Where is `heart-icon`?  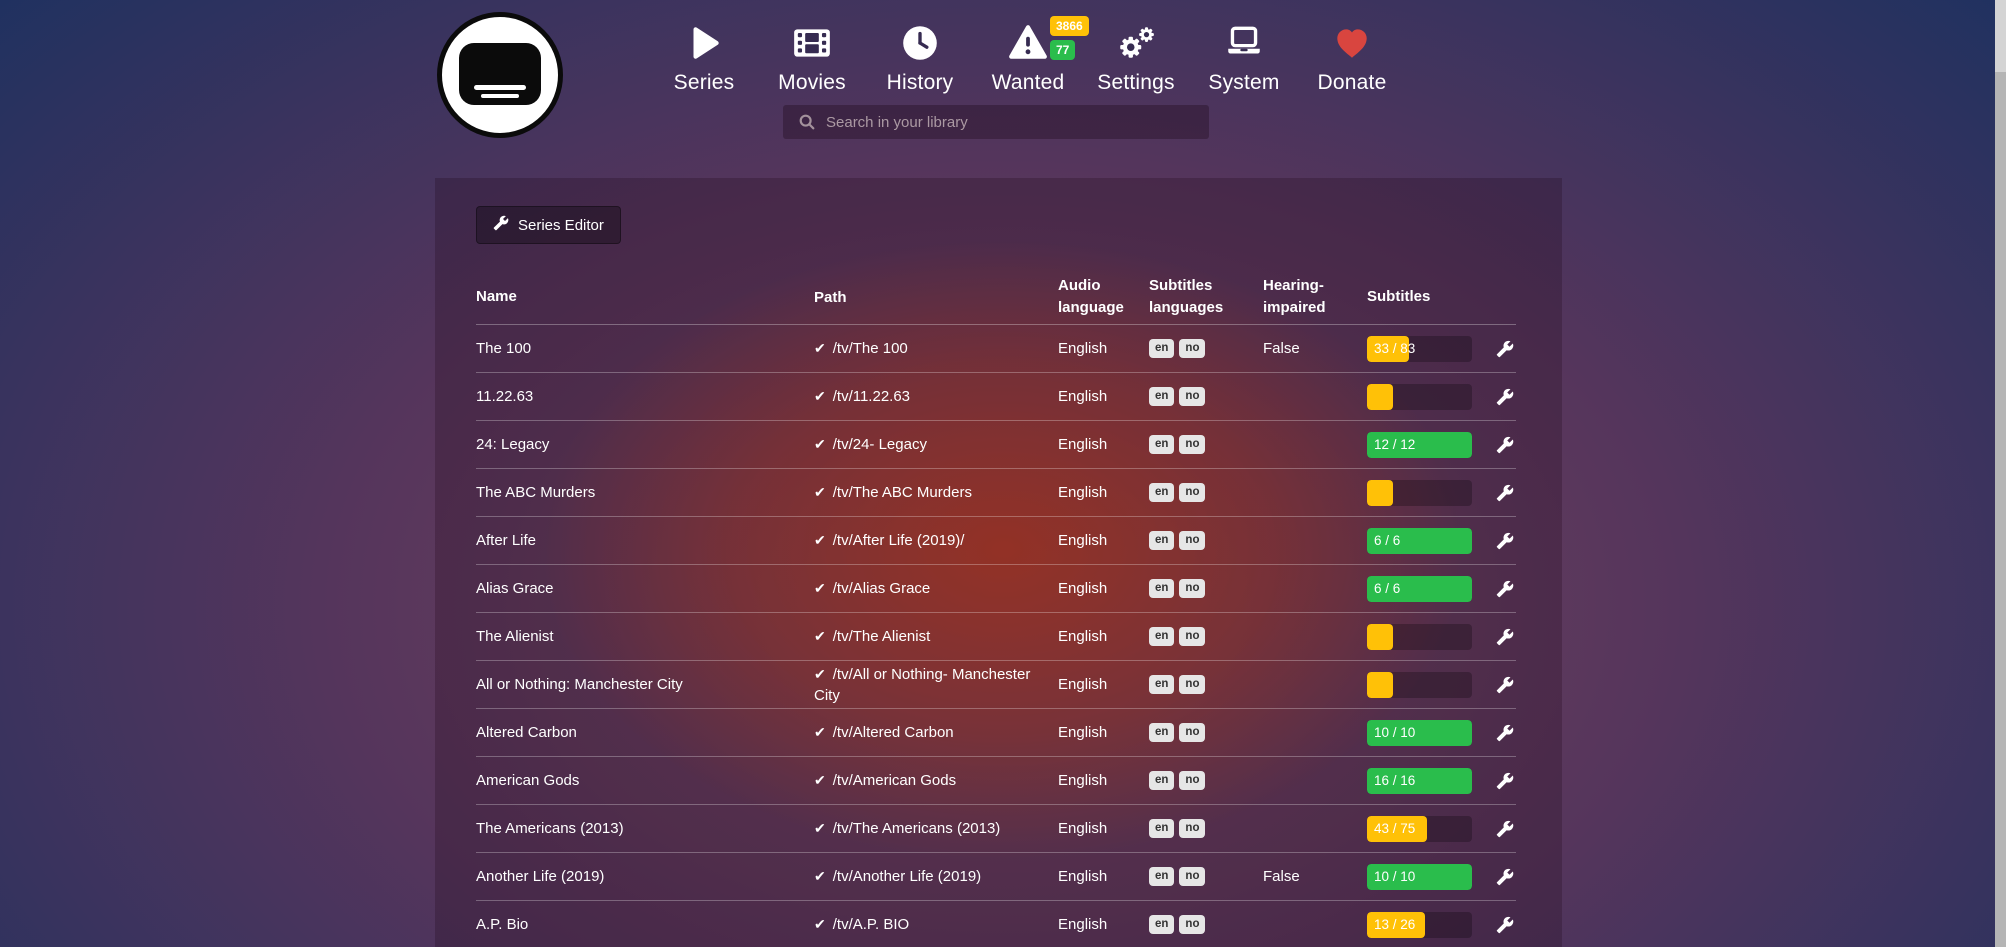 heart-icon is located at coordinates (1352, 43).